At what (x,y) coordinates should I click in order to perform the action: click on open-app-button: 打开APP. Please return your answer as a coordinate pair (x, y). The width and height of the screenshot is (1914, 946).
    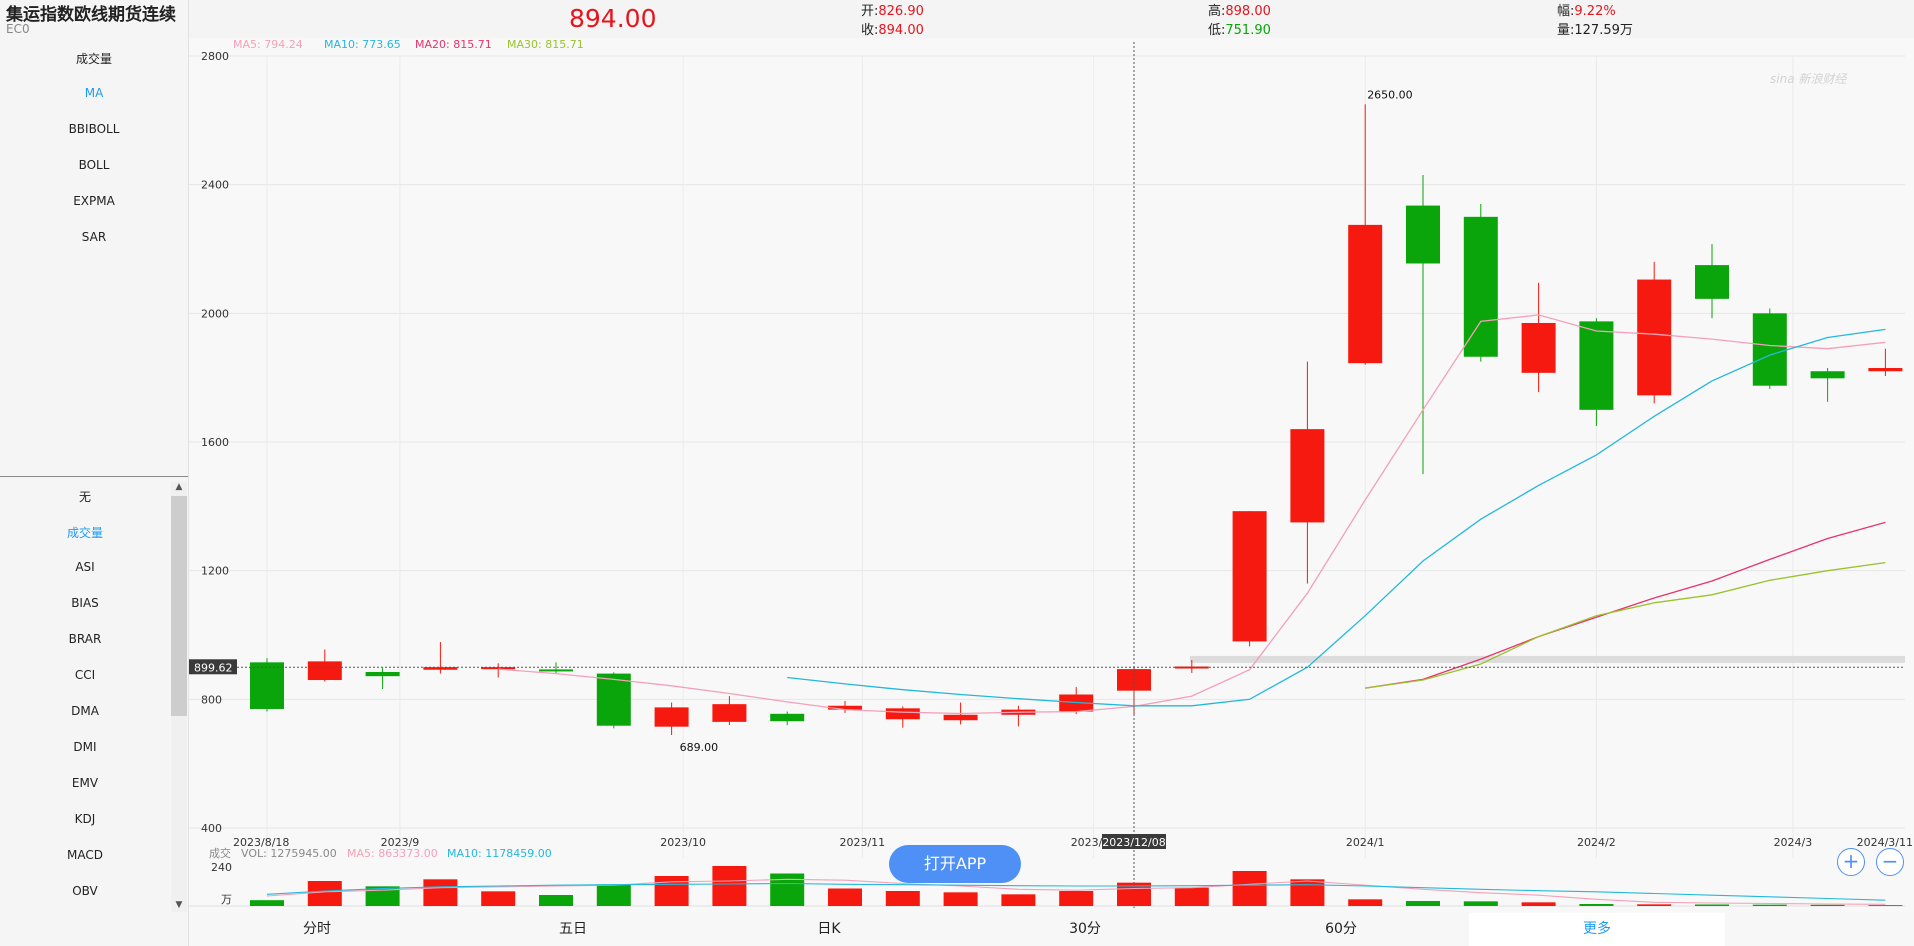
    Looking at the image, I should click on (955, 864).